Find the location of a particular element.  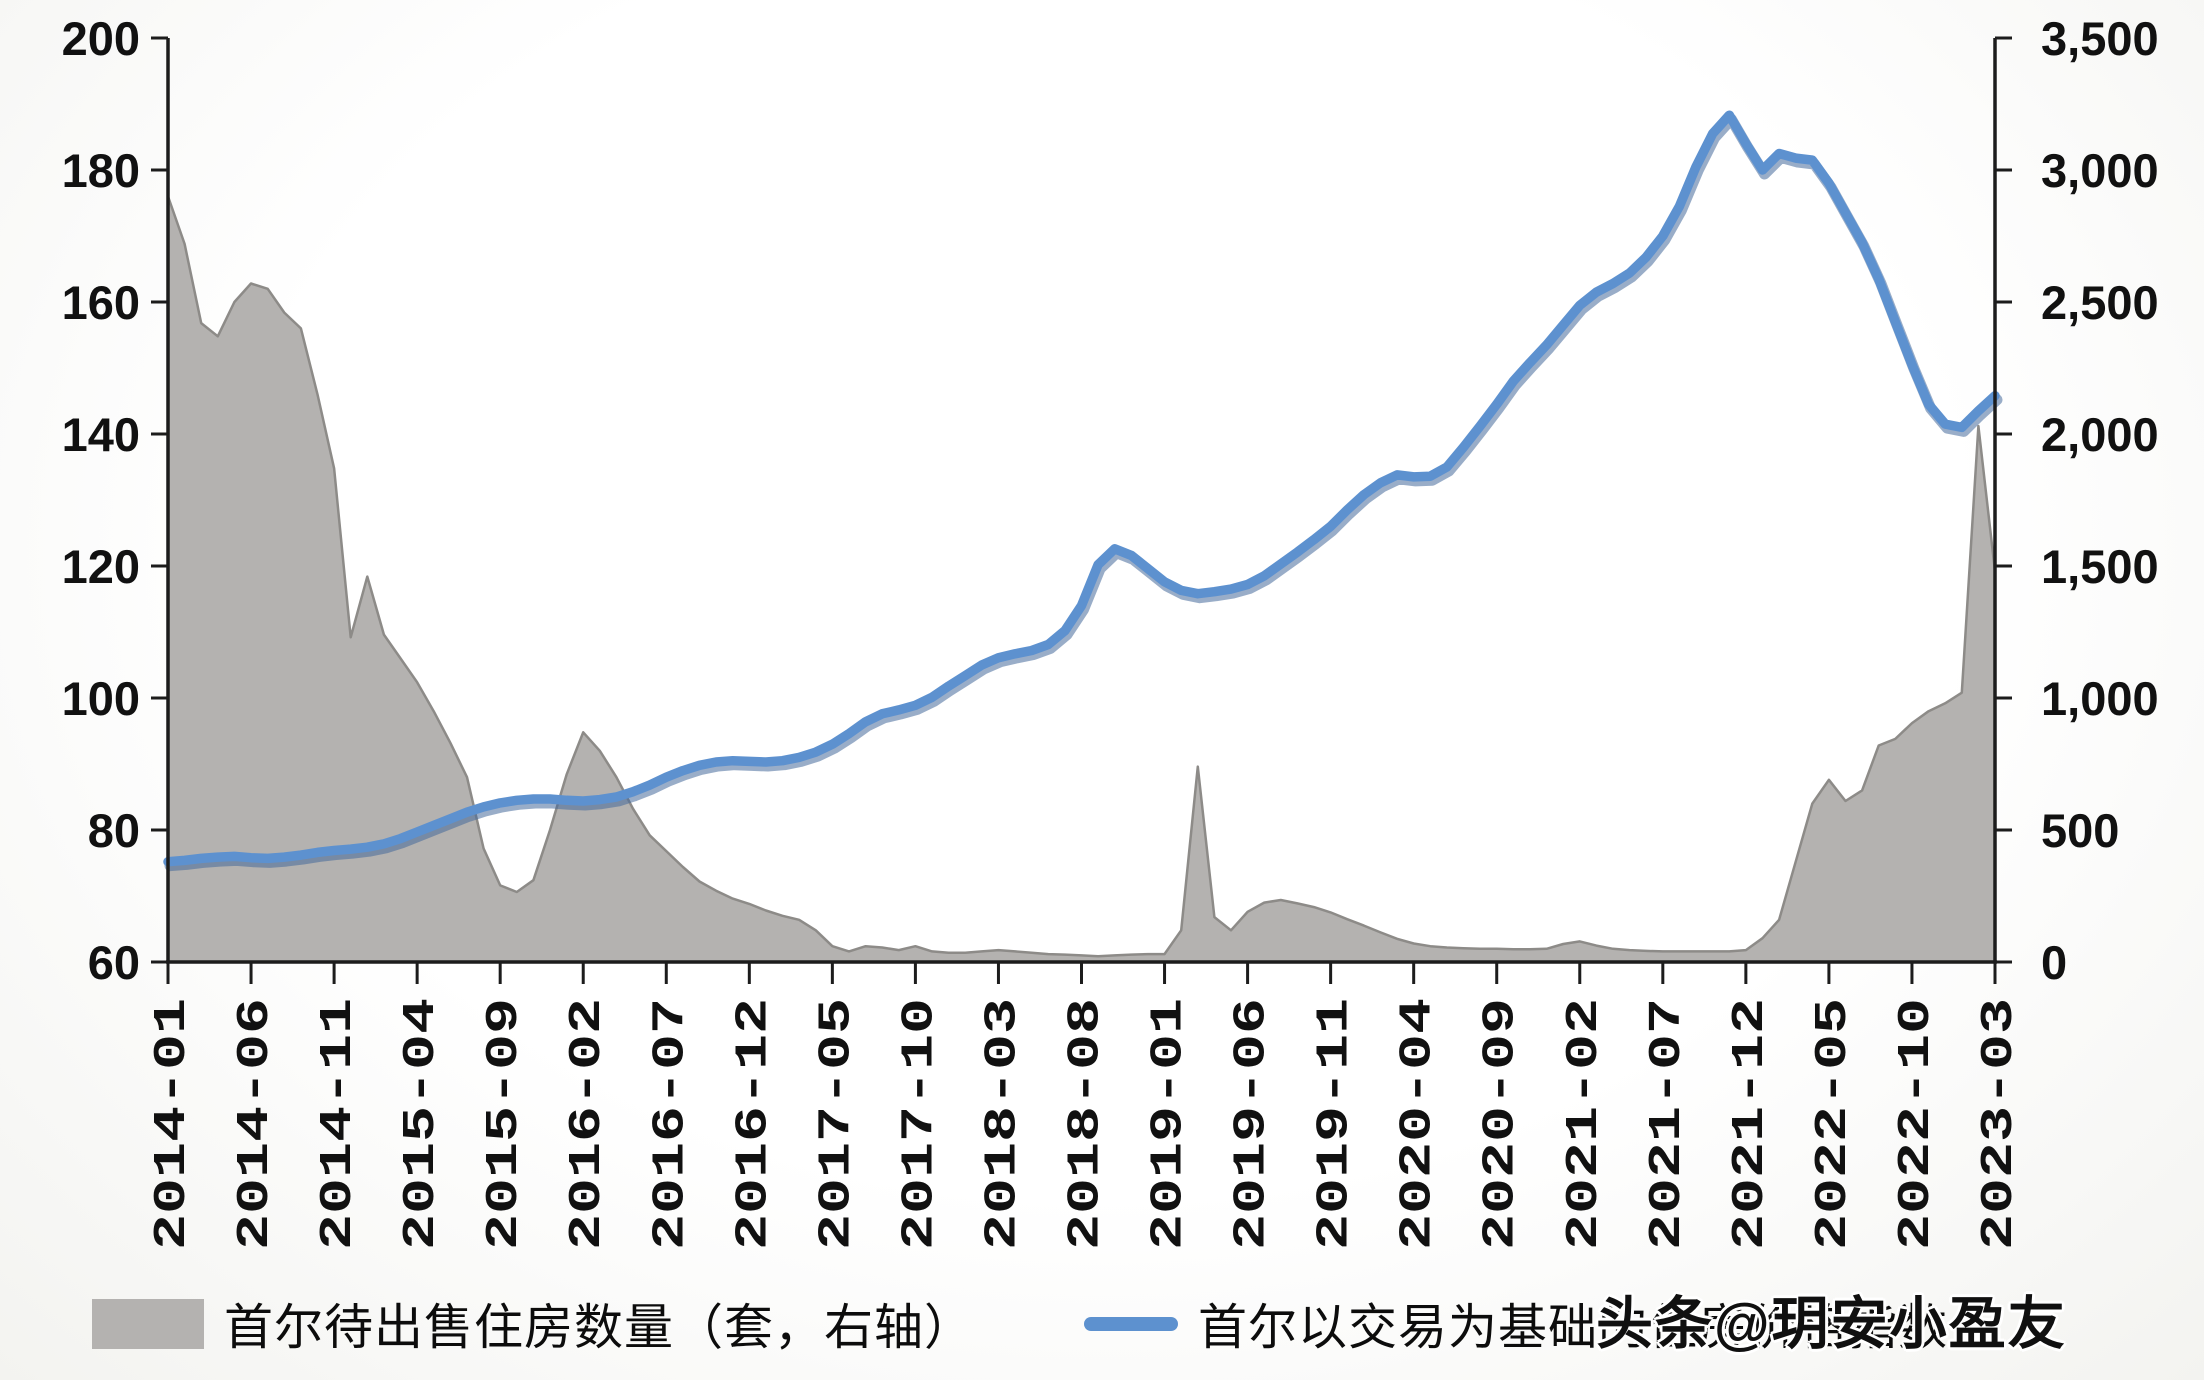

x-axis-tick-label: 2023-03 is located at coordinates (1999, 1124).